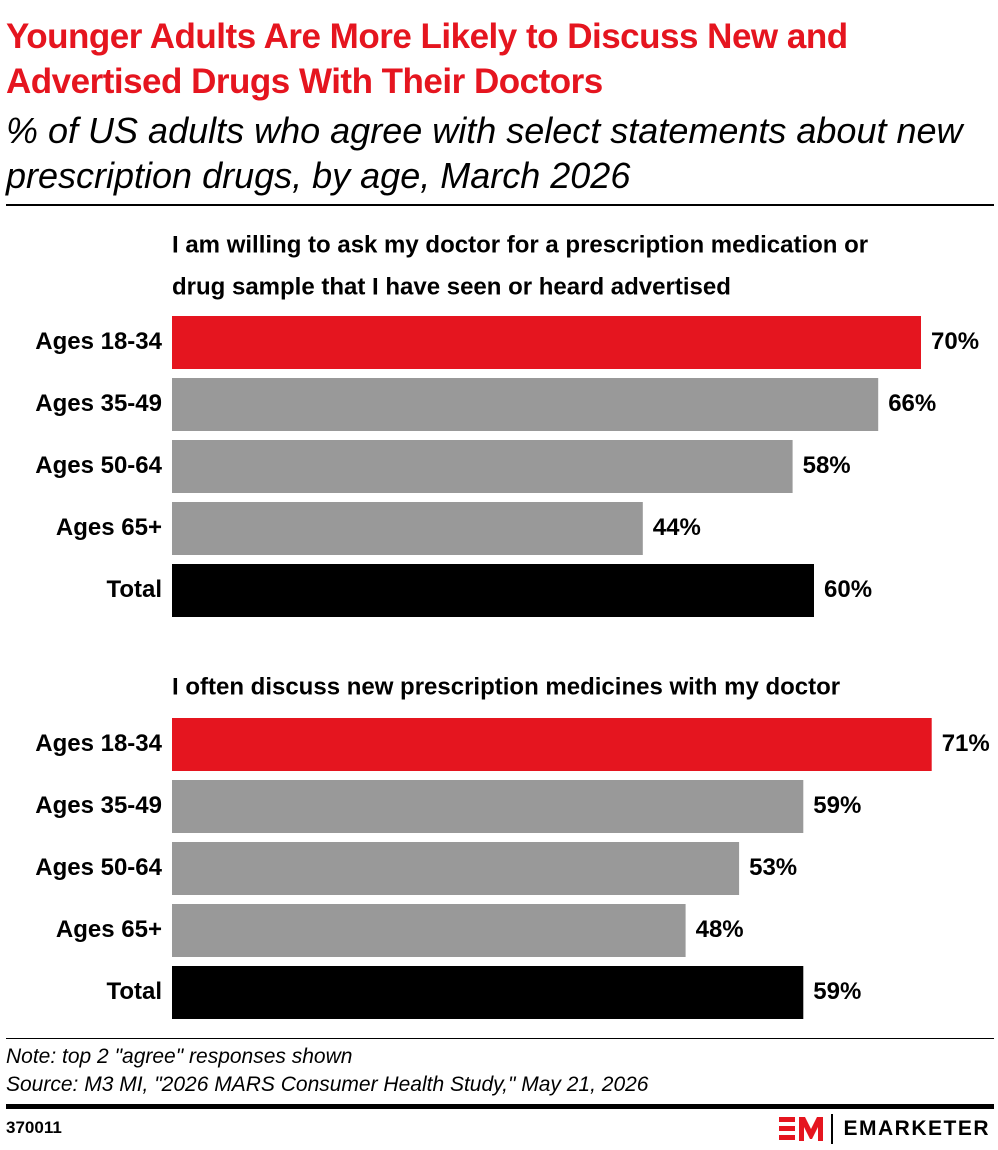 The height and width of the screenshot is (1150, 998). I want to click on value-label: 48%, so click(720, 929).